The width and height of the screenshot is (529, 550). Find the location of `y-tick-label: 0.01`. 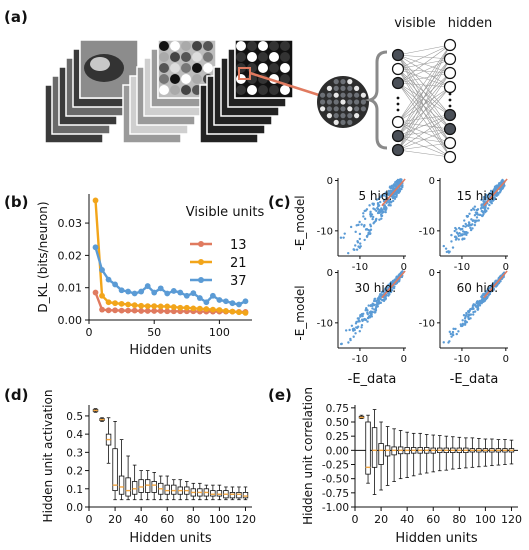

y-tick-label: 0.01 is located at coordinates (70, 288).